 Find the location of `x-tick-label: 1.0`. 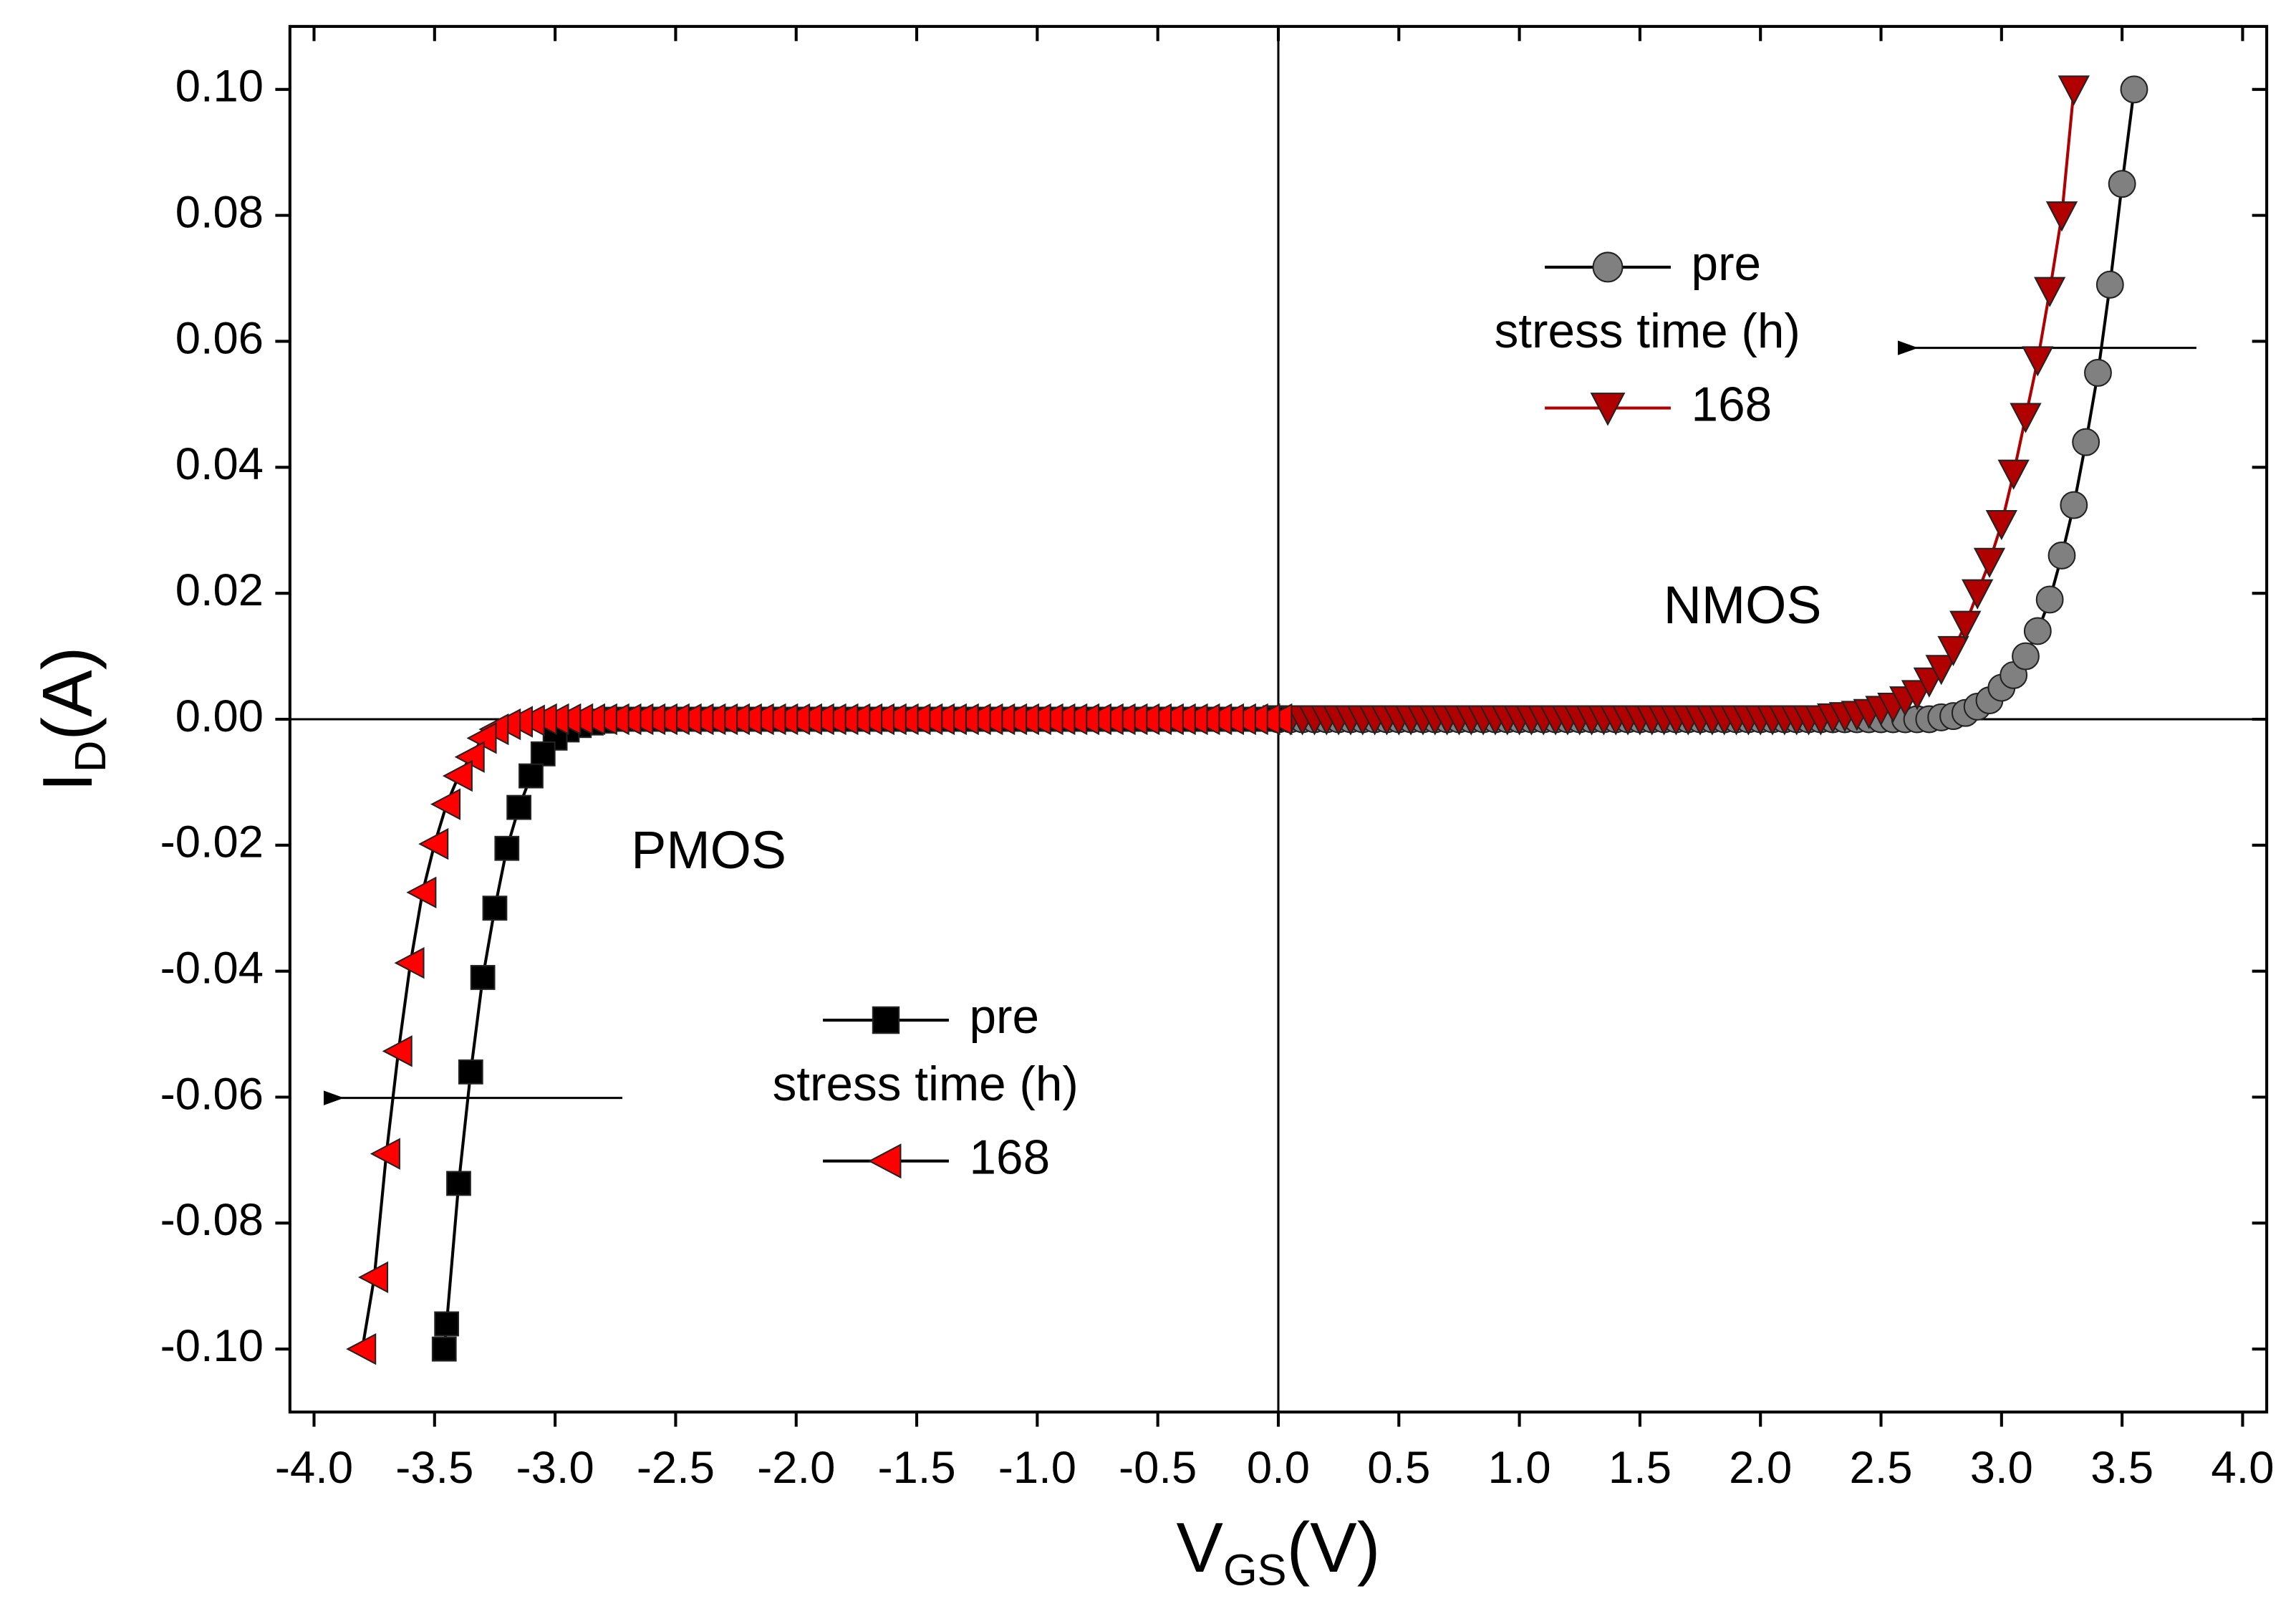

x-tick-label: 1.0 is located at coordinates (1519, 1468).